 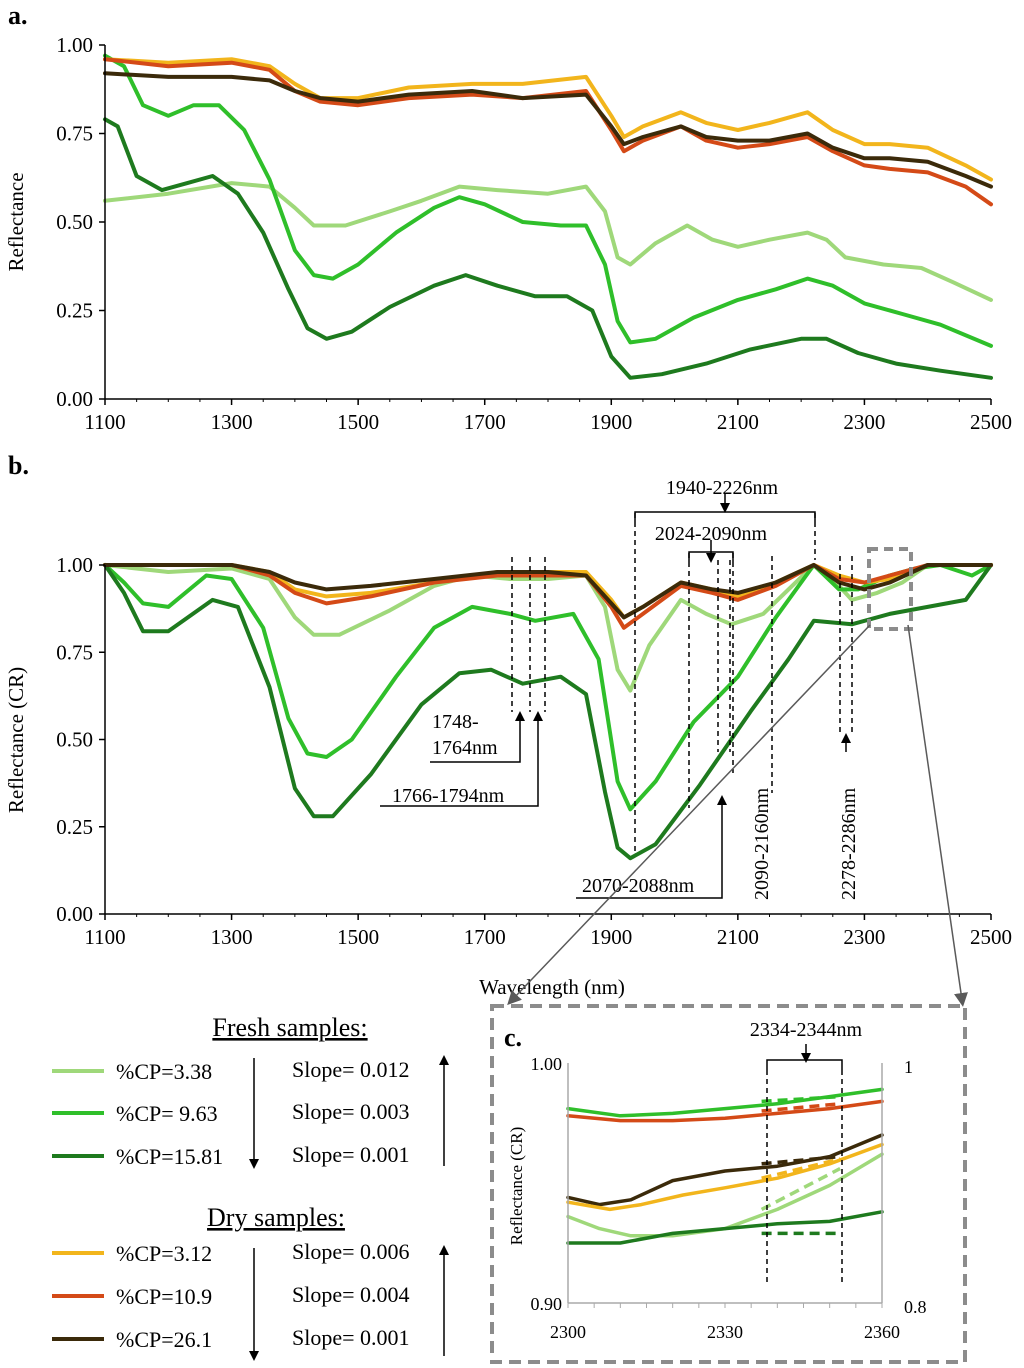 What do you see at coordinates (74, 134) in the screenshot?
I see `panel-a-ytick-label: 0.75` at bounding box center [74, 134].